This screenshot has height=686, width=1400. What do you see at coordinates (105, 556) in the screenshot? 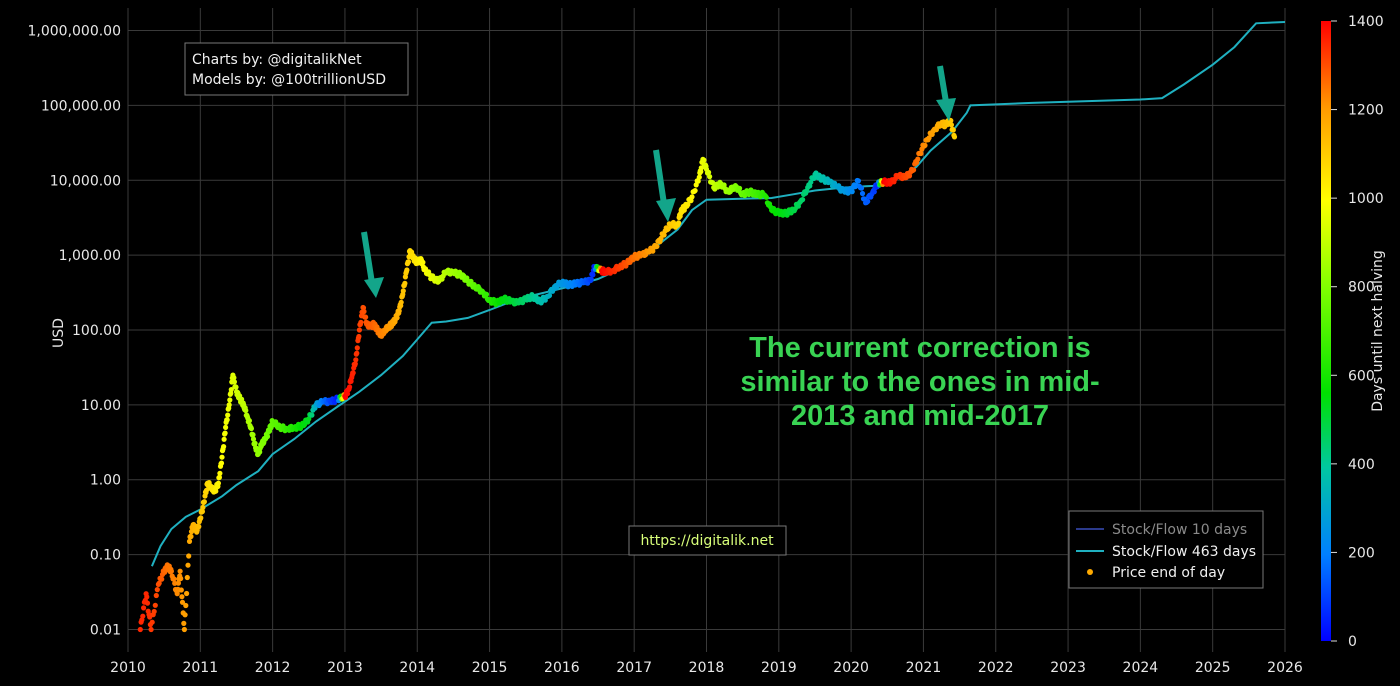
I see `y-tick-label: 0.10` at bounding box center [105, 556].